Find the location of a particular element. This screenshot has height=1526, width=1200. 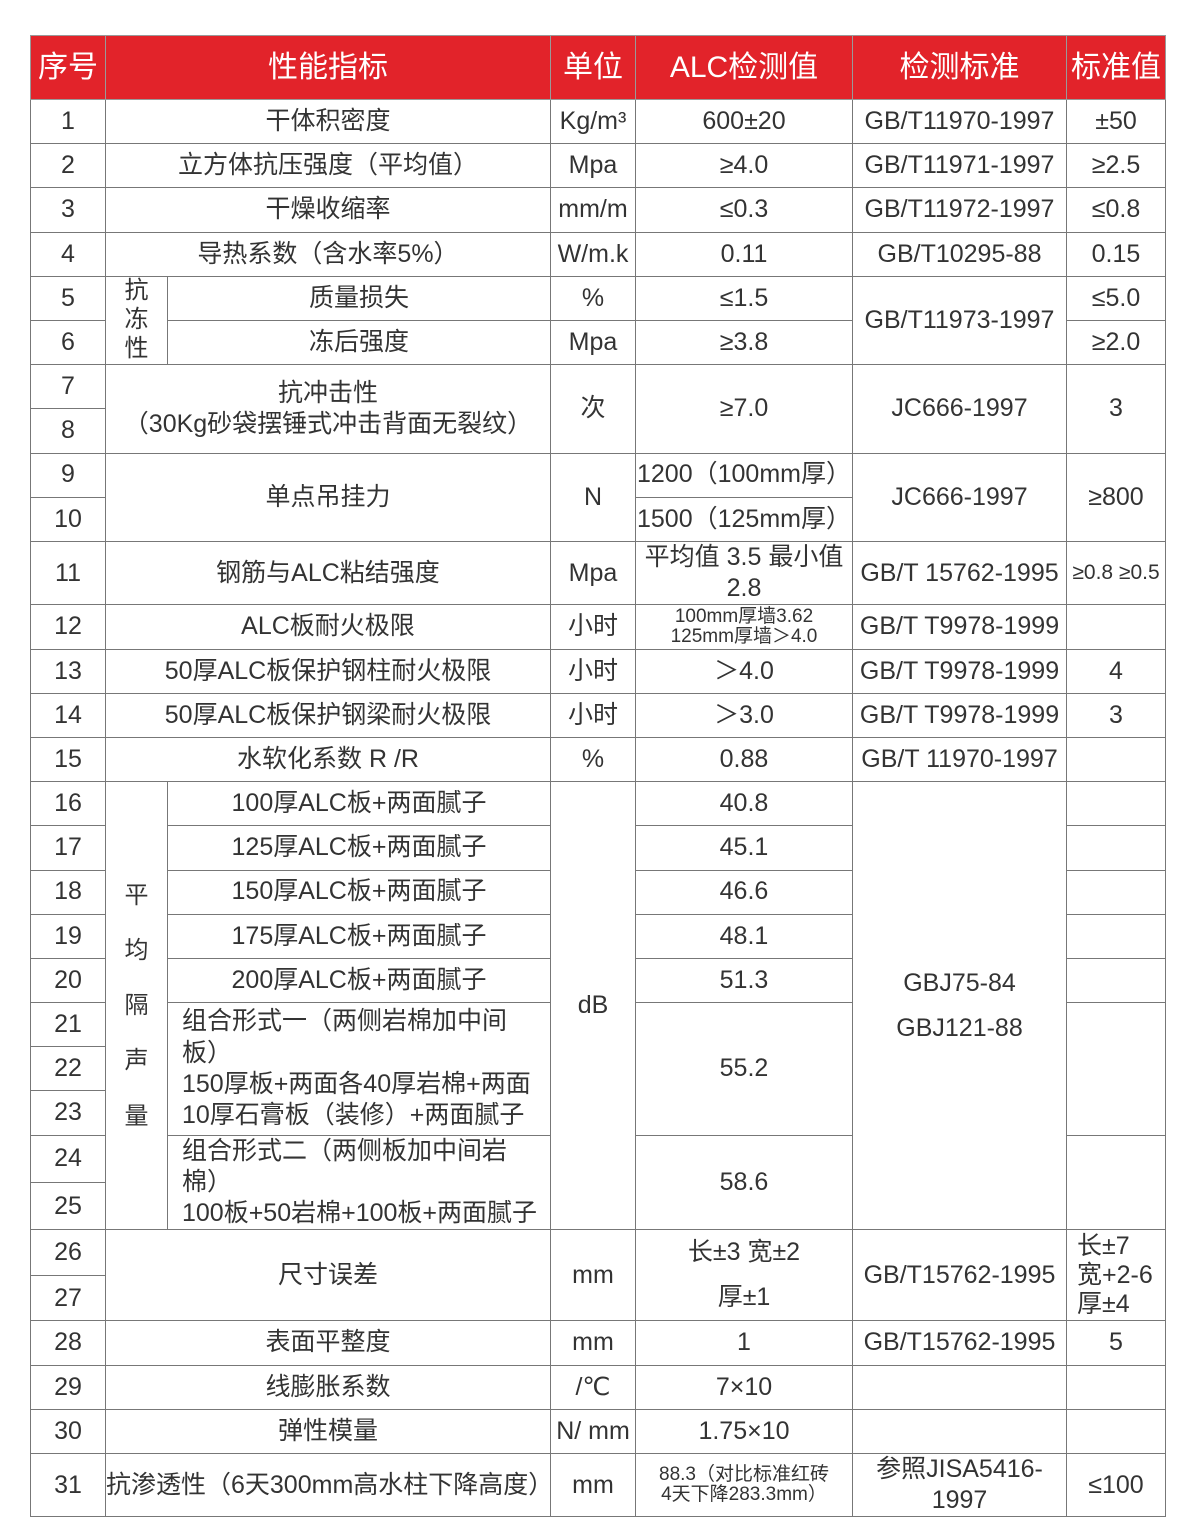

indicator: 组合形式二（两侧板加中间岩棉） 100板+50岩棉+100板+两面腻子 is located at coordinates (359, 1182).